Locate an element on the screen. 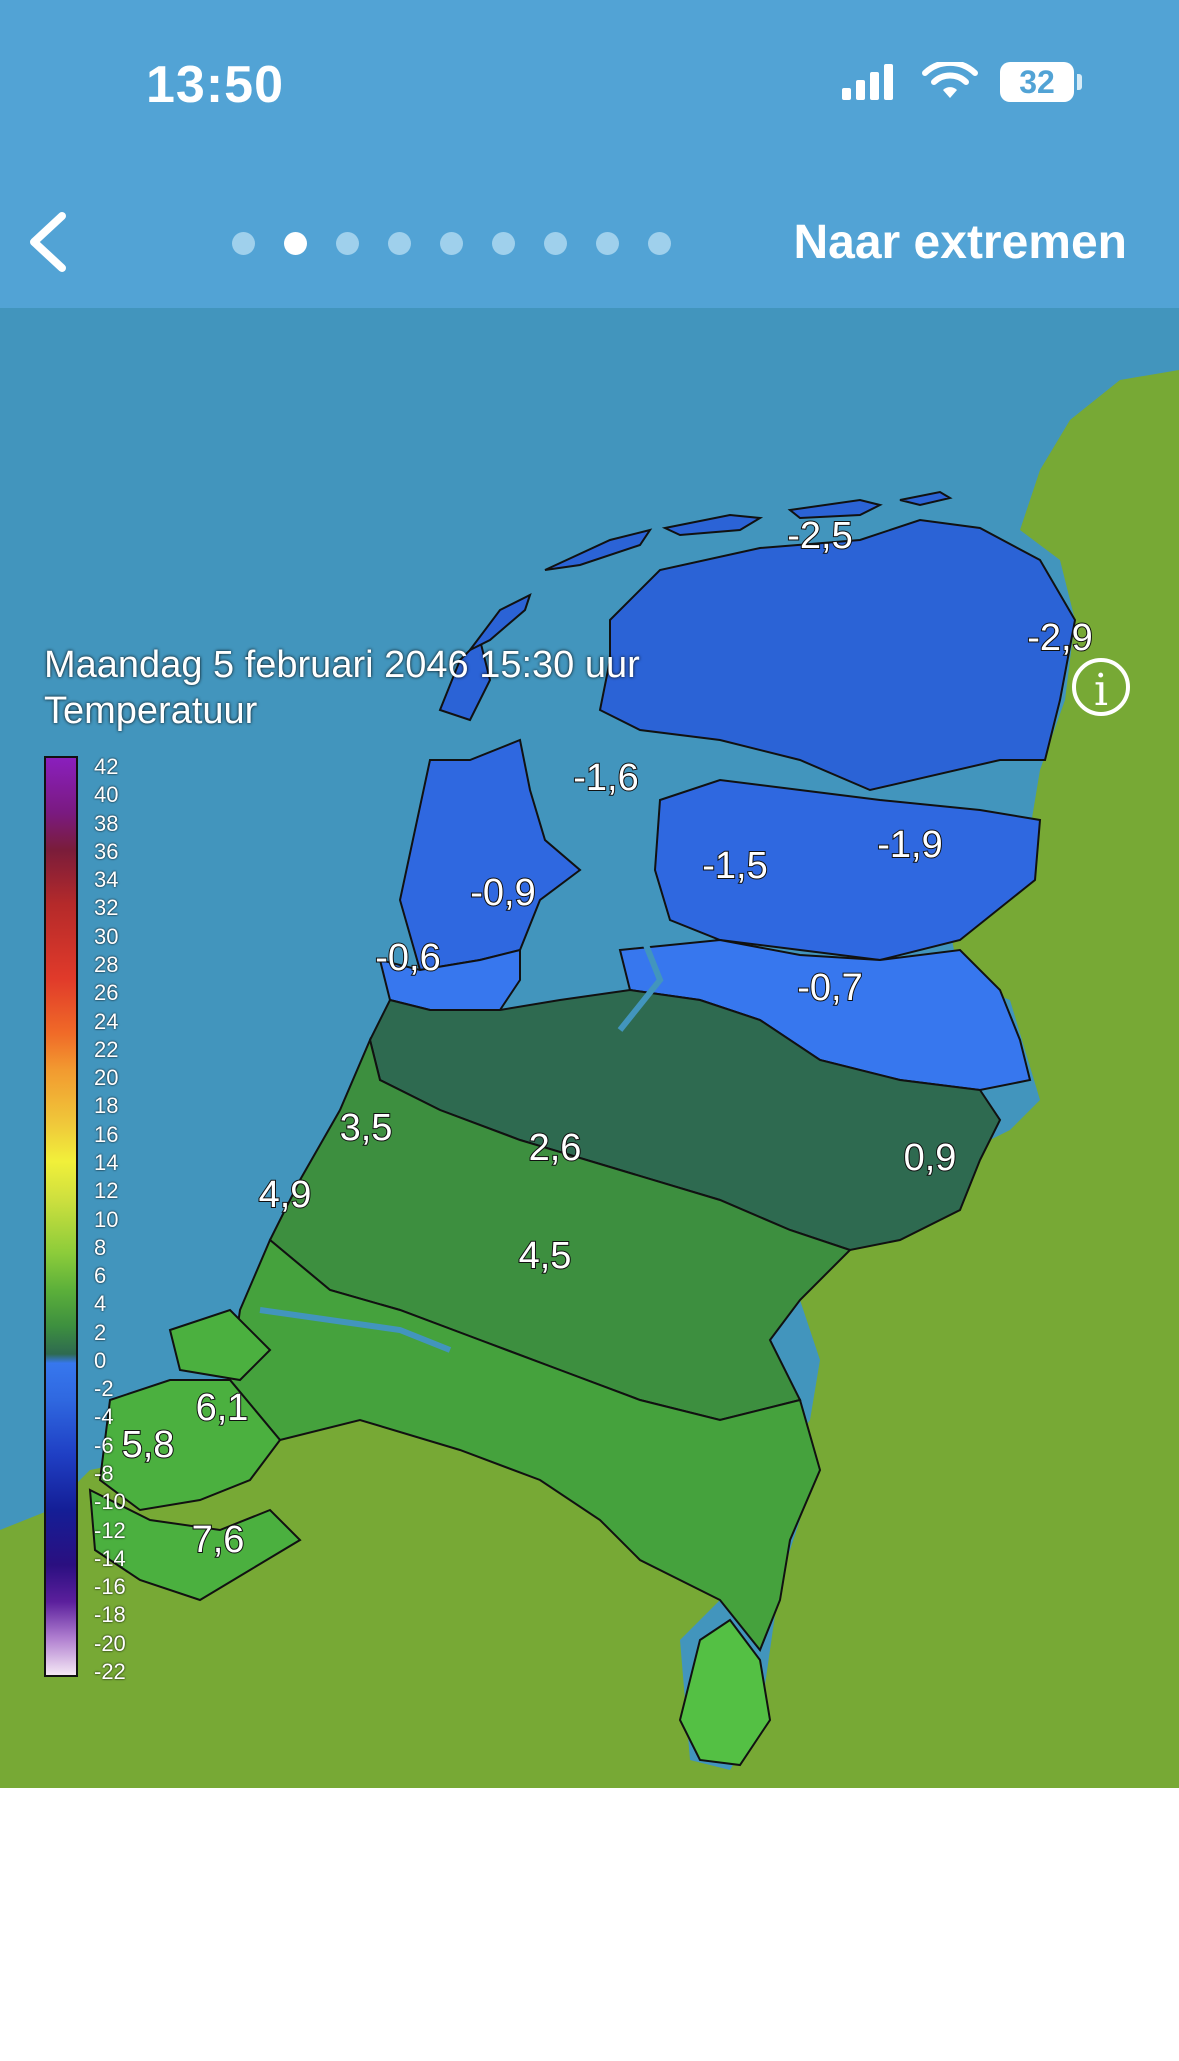  temperature-label: 2,6 is located at coordinates (555, 1148).